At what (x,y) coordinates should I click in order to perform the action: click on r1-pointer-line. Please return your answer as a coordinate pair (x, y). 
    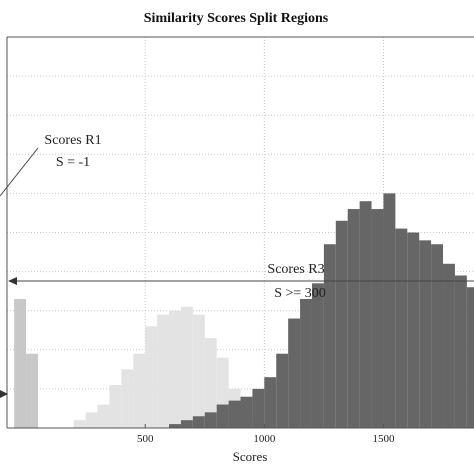
    Looking at the image, I should click on (19, 172).